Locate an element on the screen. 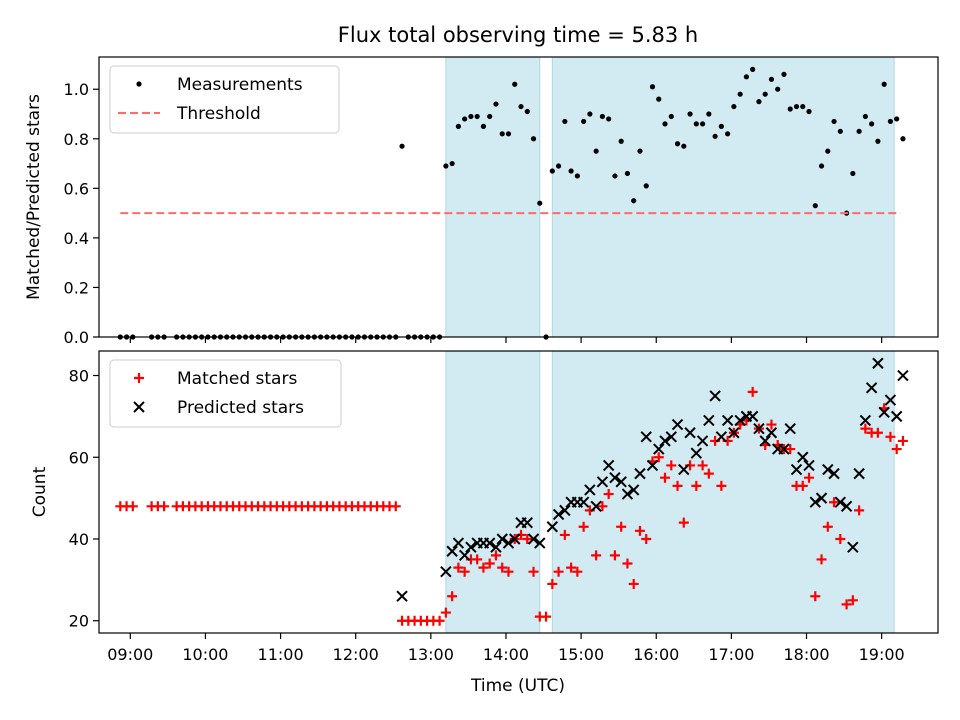 Image resolution: width=960 pixels, height=720 pixels. legend-label: Predicted stars is located at coordinates (240, 408).